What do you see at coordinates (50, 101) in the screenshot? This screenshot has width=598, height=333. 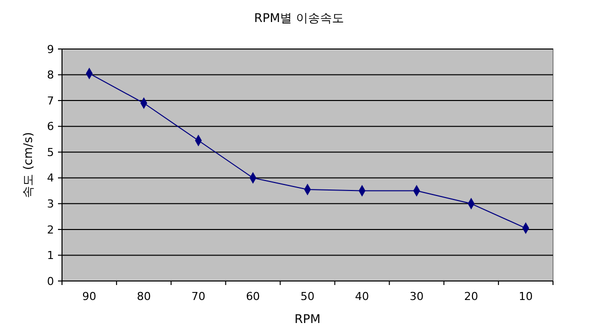 I see `y-tick-label: 7` at bounding box center [50, 101].